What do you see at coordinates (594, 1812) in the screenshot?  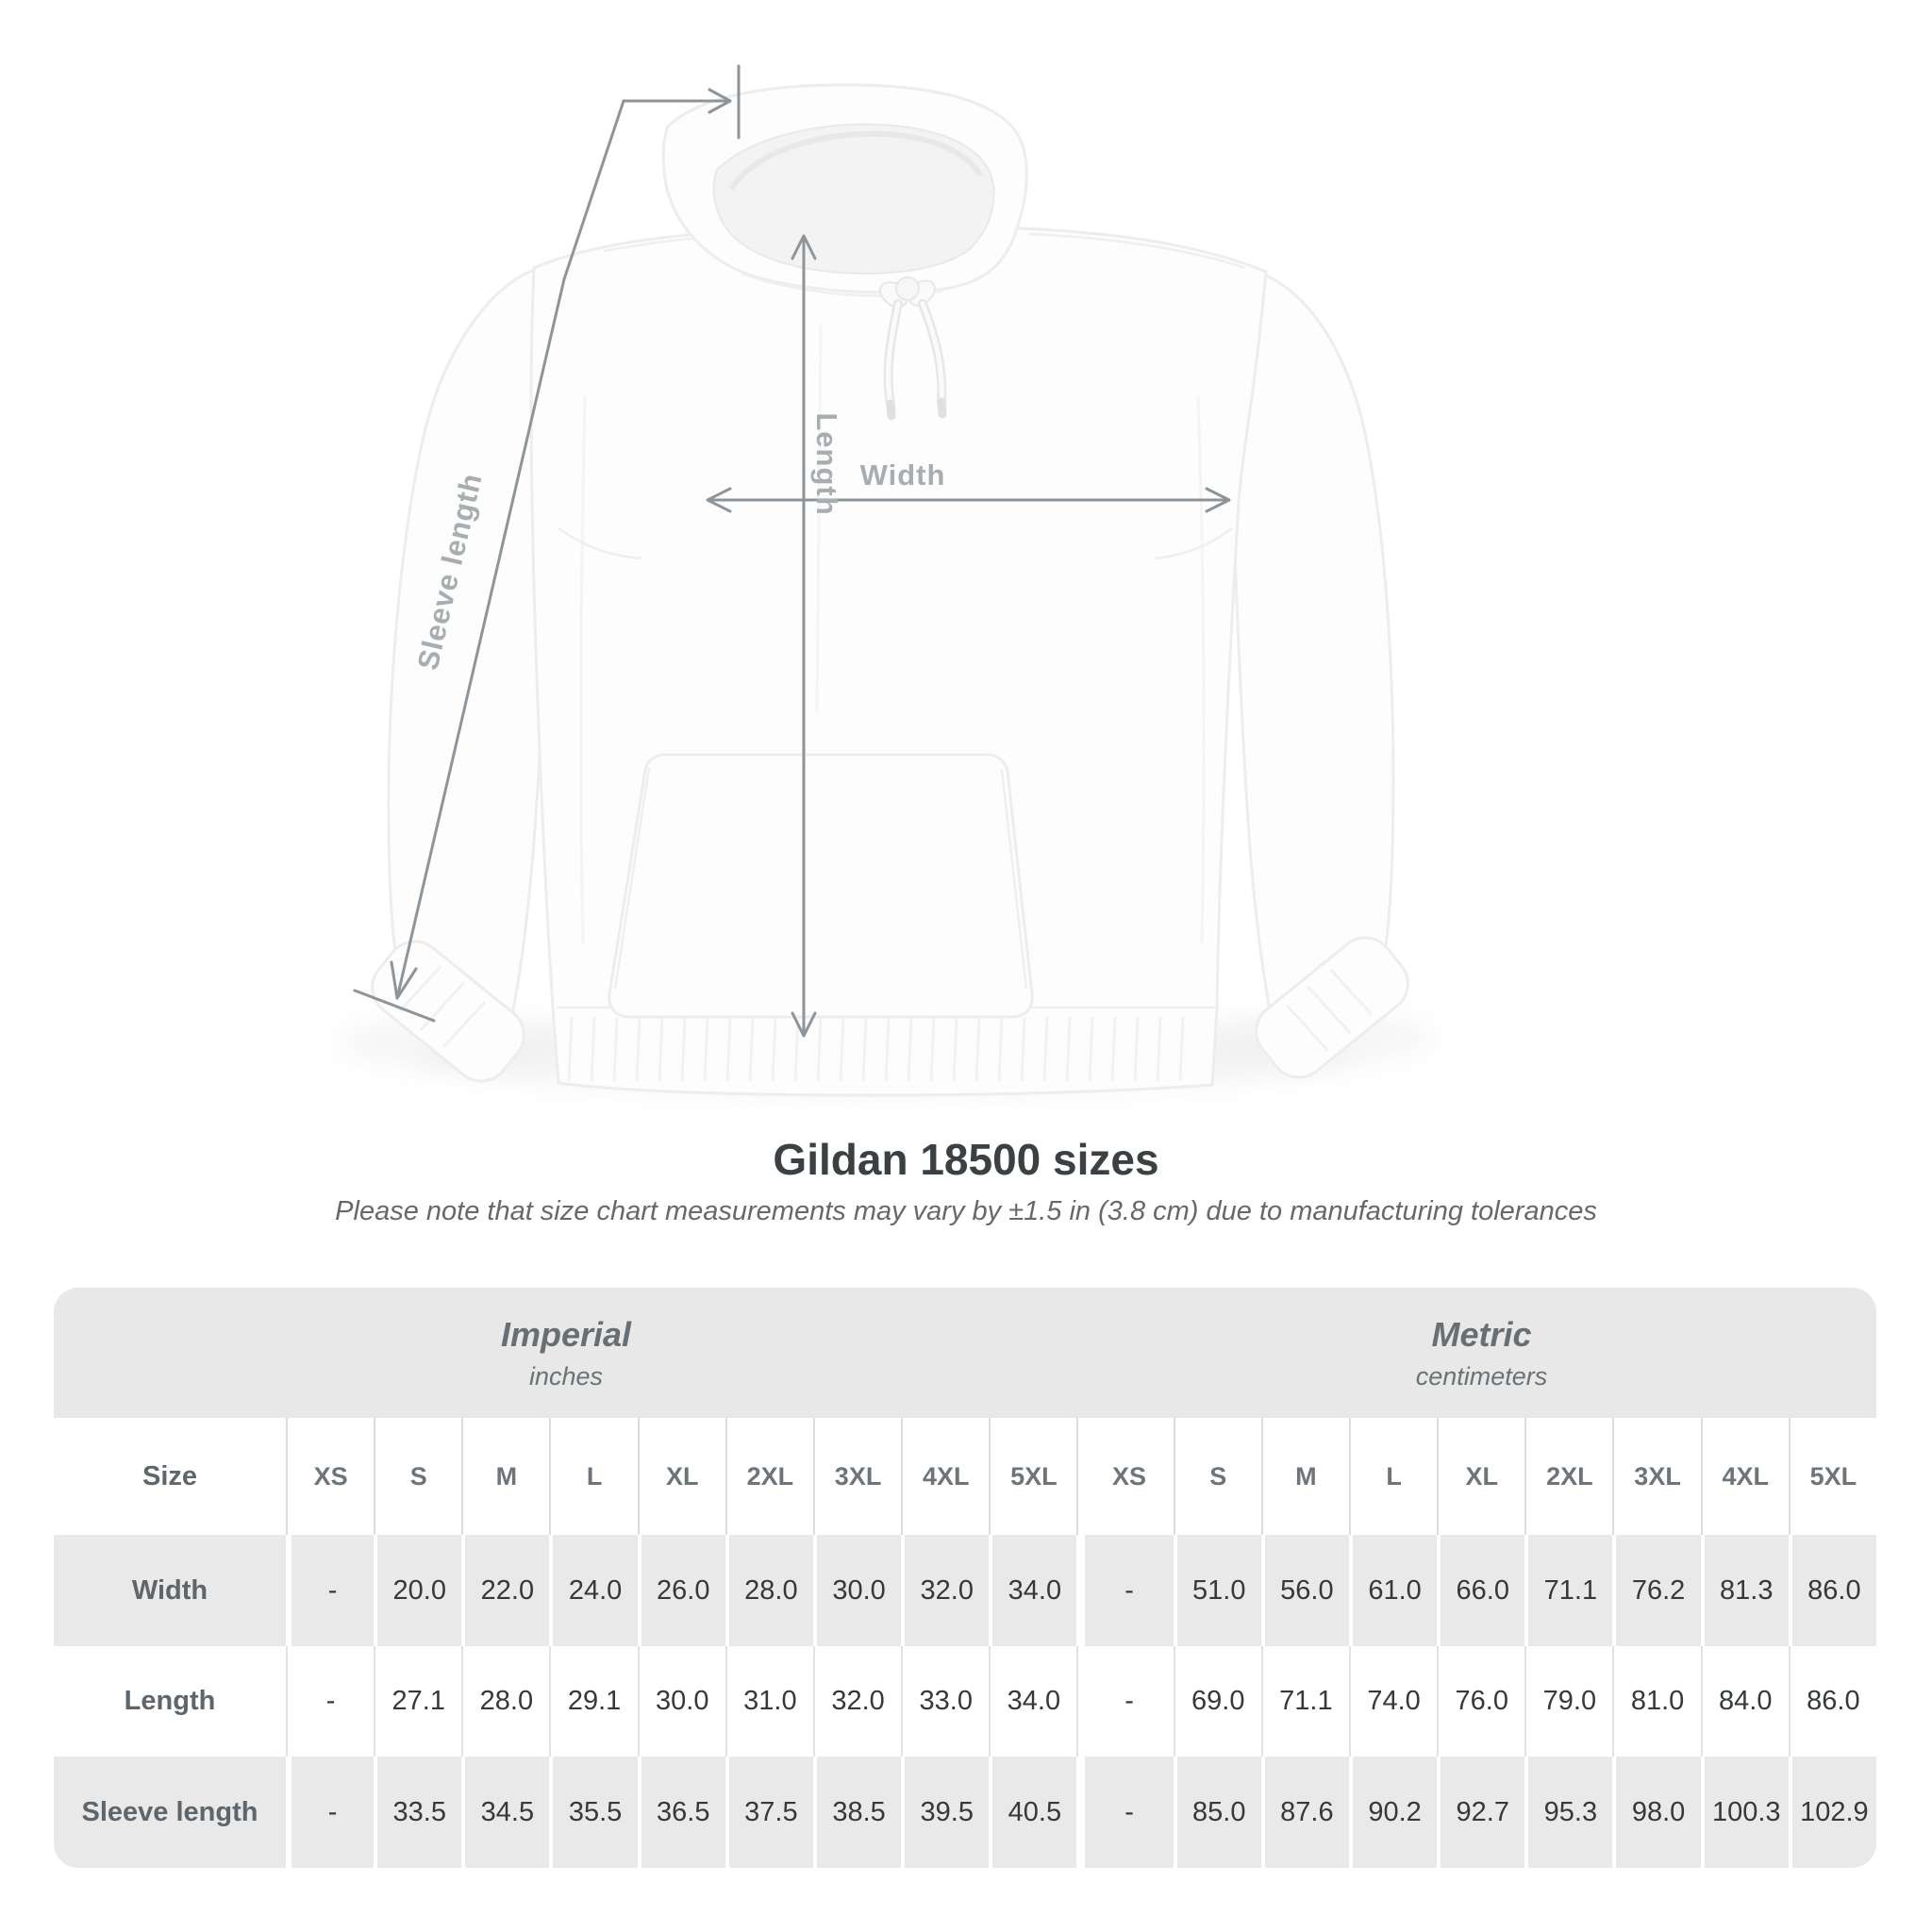 I see `value-cell: 35.5` at bounding box center [594, 1812].